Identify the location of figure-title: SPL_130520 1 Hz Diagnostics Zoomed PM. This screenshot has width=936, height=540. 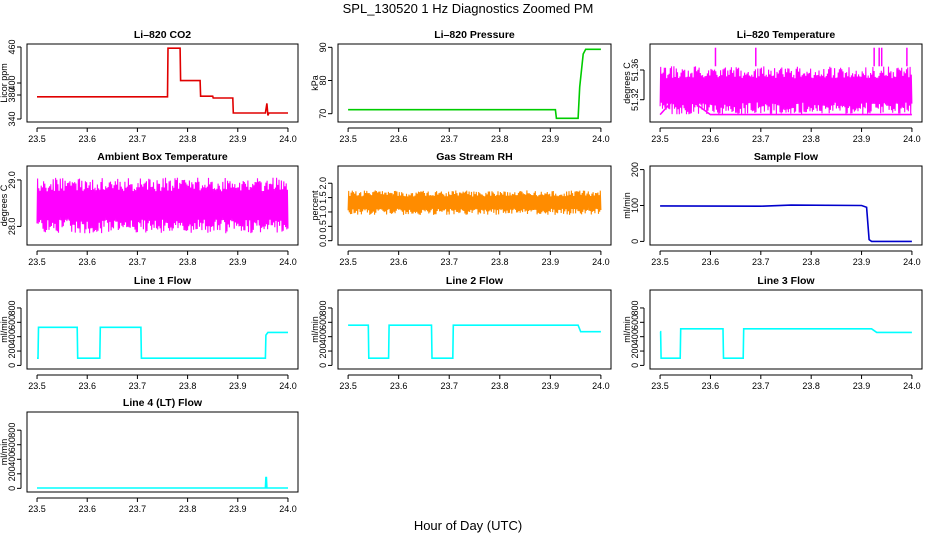
(468, 8).